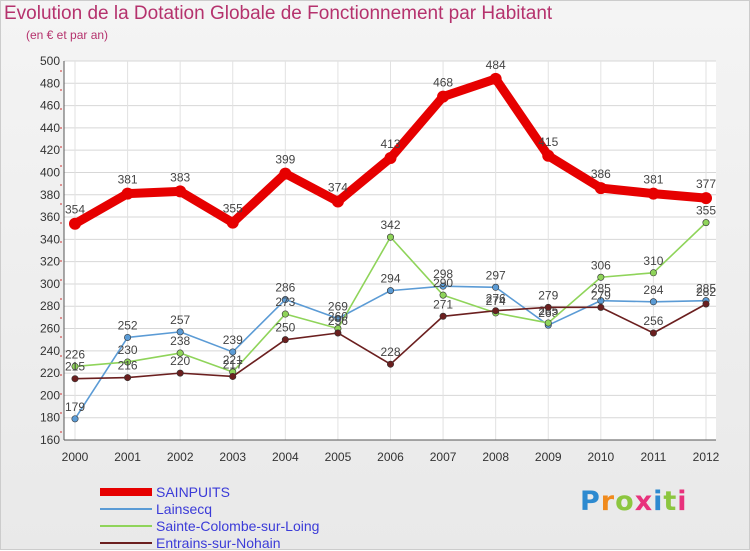 The width and height of the screenshot is (750, 551). What do you see at coordinates (75, 210) in the screenshot?
I see `data-label: 354` at bounding box center [75, 210].